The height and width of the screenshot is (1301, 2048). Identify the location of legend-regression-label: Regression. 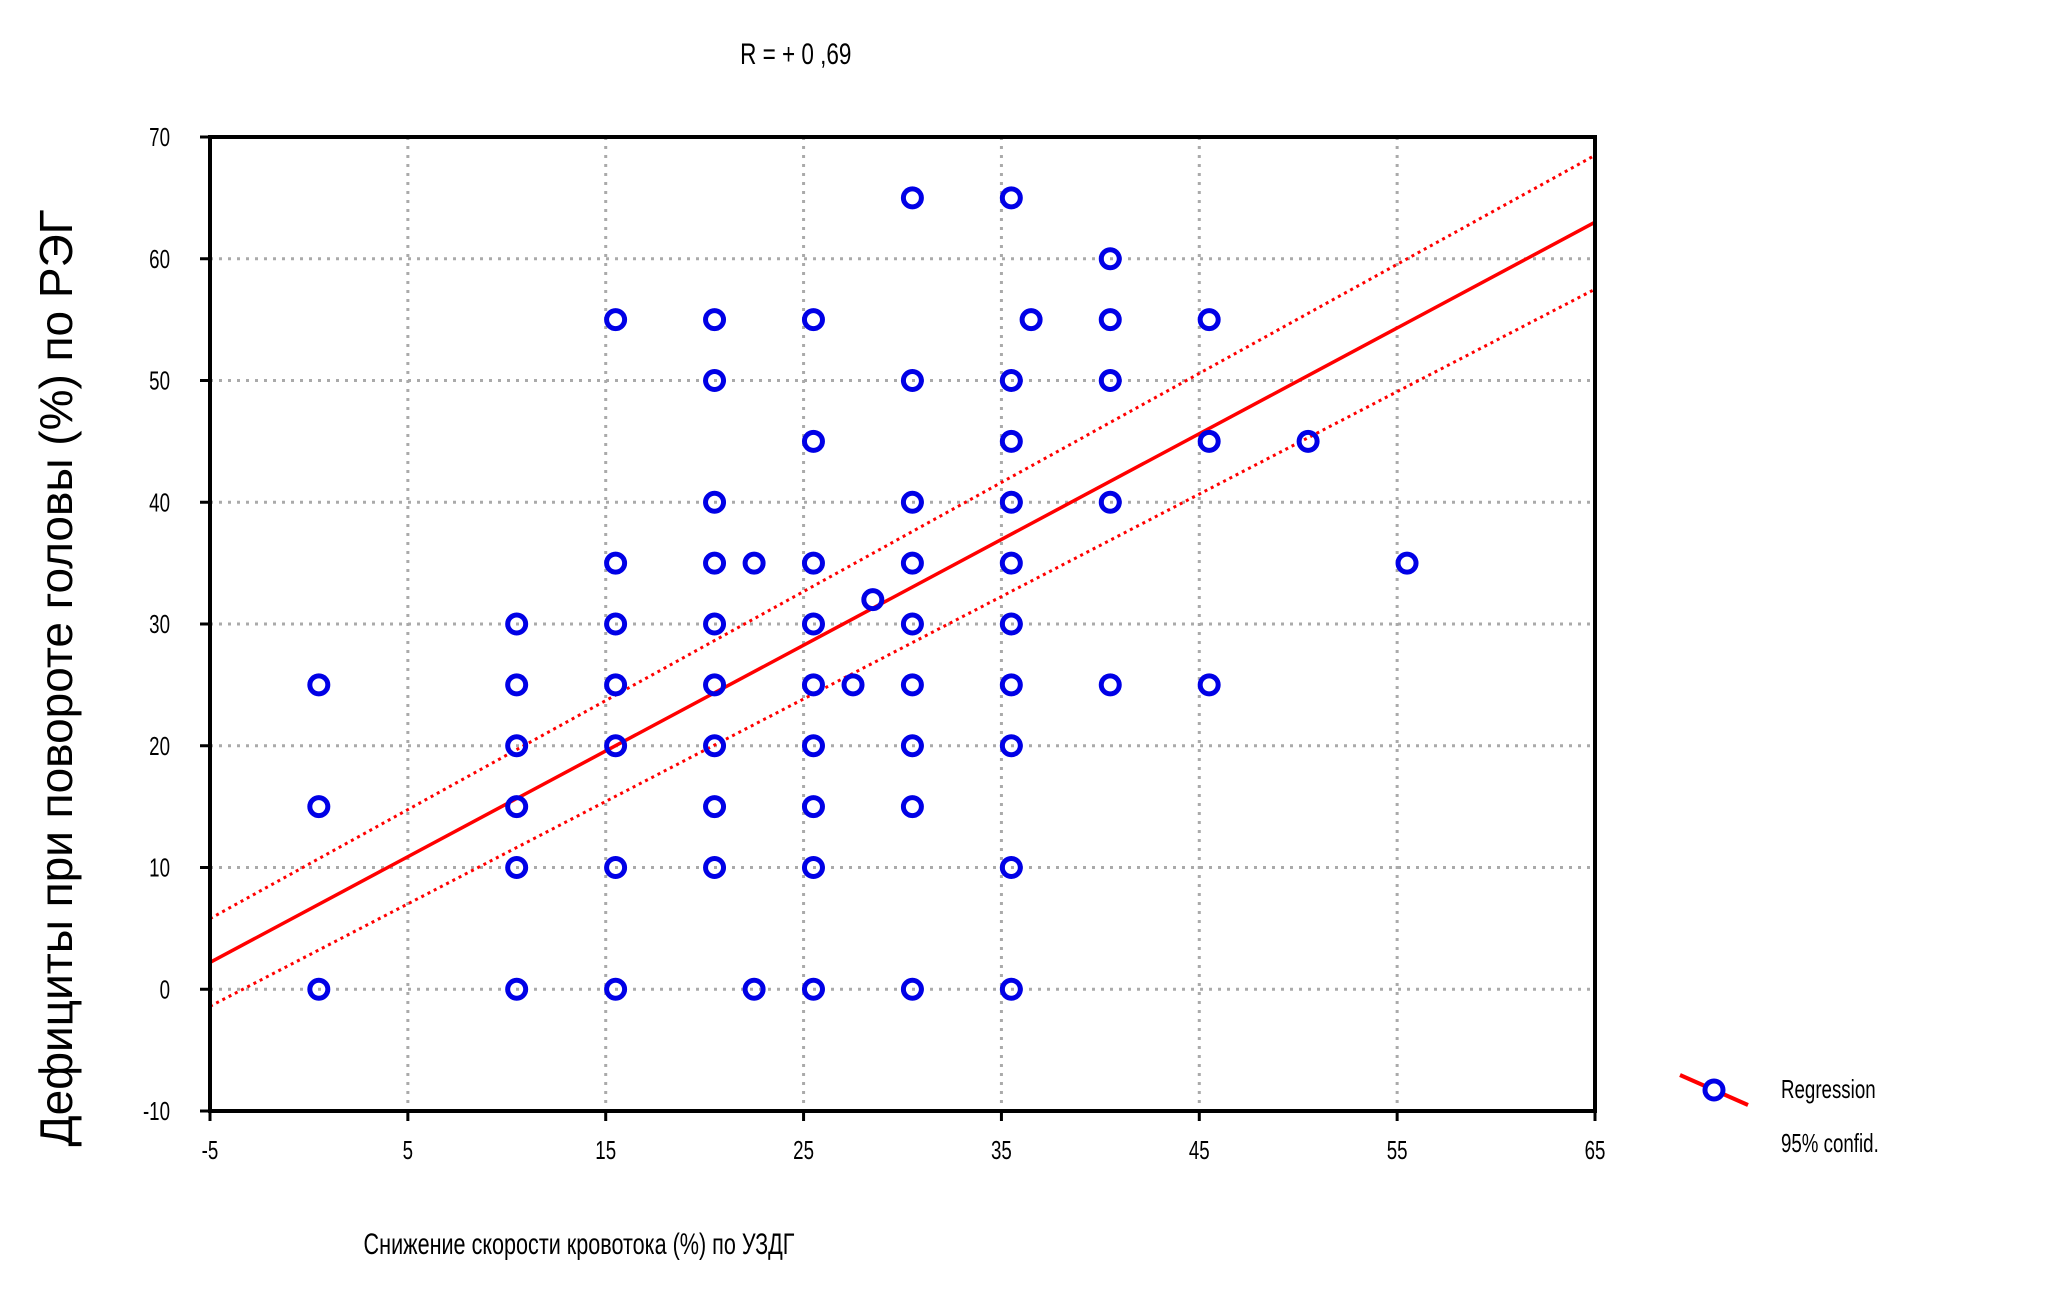
(1828, 1089).